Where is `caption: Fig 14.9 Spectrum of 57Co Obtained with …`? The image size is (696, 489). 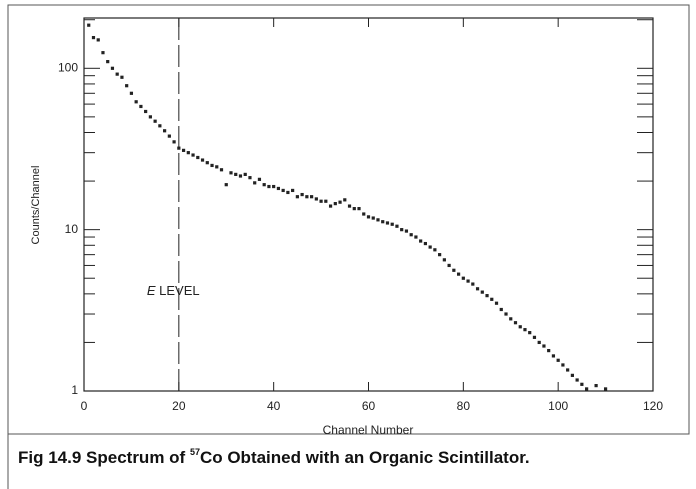
caption: Fig 14.9 Spectrum of 57Co Obtained with … is located at coordinates (274, 457).